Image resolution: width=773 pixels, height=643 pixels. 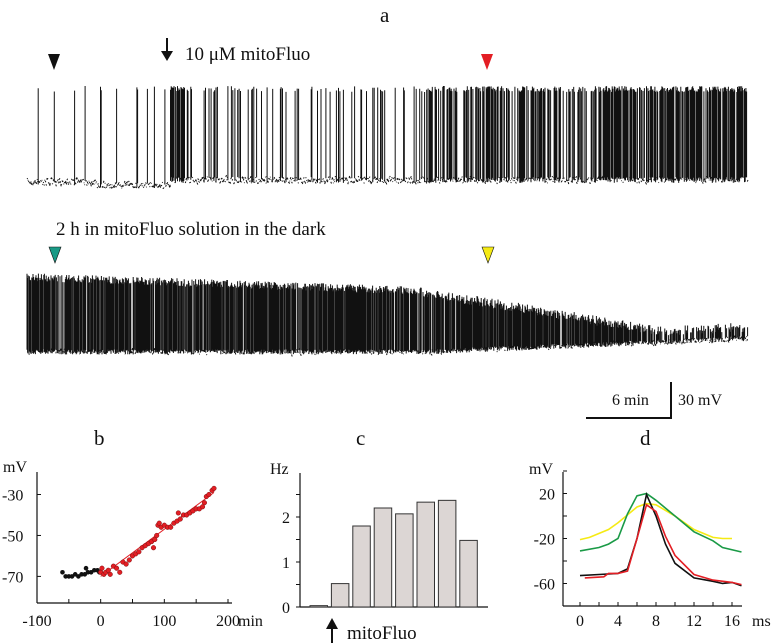 What do you see at coordinates (544, 540) in the screenshot?
I see `y-tick-label: -20` at bounding box center [544, 540].